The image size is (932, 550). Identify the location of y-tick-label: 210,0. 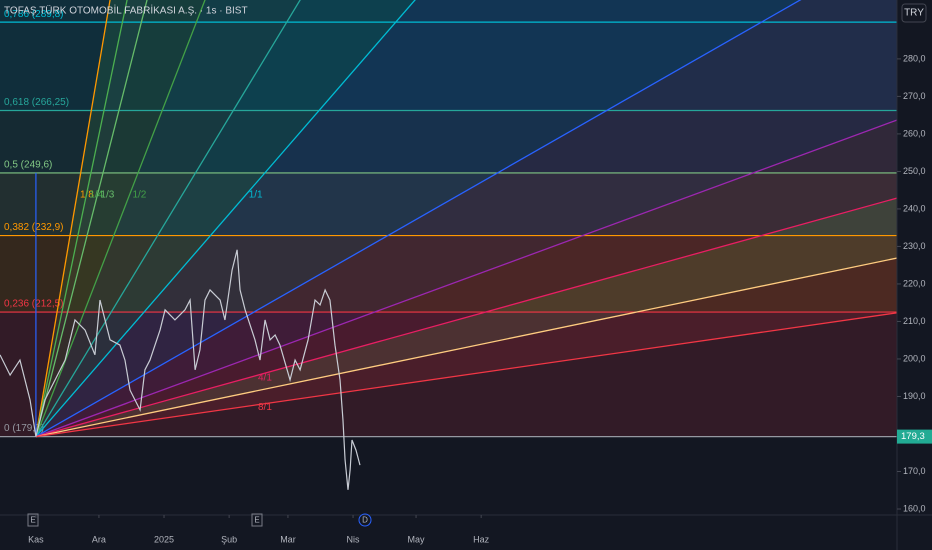
(914, 321).